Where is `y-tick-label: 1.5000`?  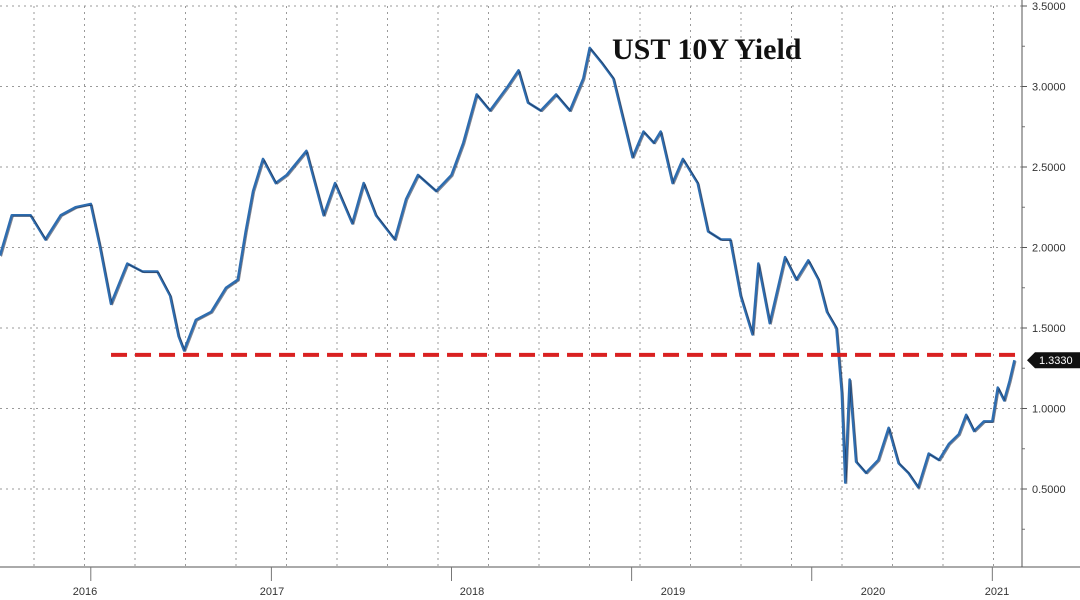
y-tick-label: 1.5000 is located at coordinates (1049, 329).